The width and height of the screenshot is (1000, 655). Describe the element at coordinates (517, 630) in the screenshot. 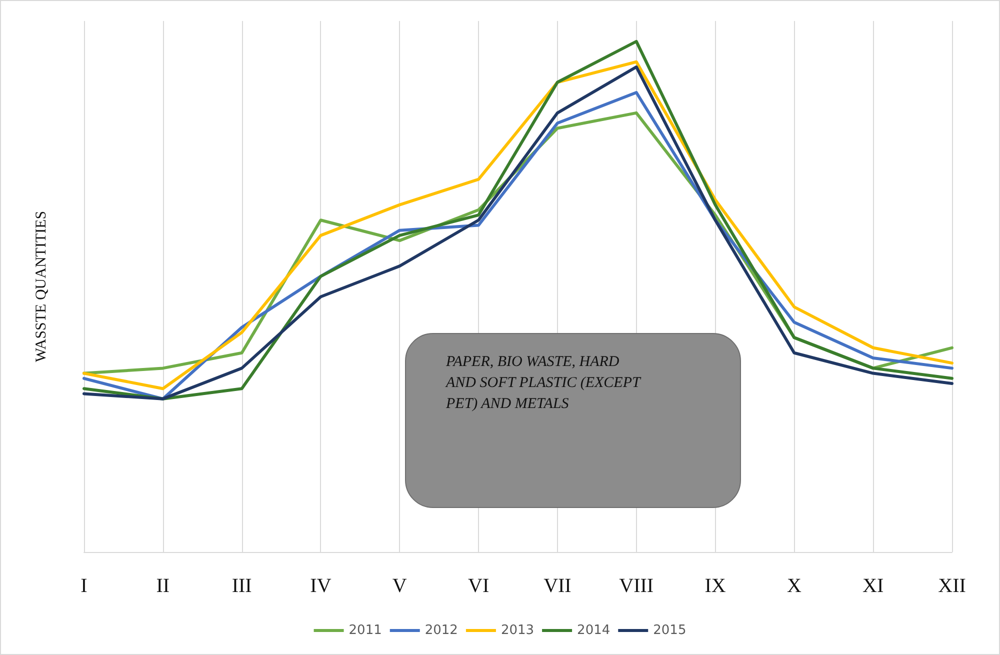

I see `legend-label: 2013` at that location.